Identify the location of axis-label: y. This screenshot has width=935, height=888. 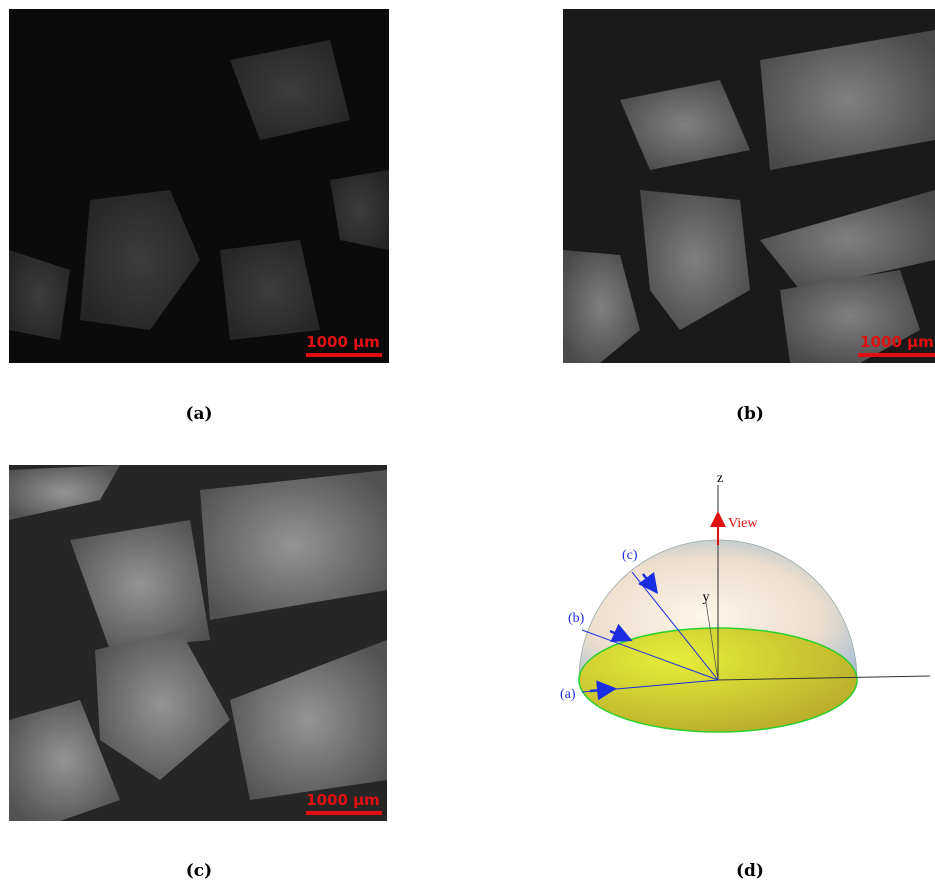
(706, 597).